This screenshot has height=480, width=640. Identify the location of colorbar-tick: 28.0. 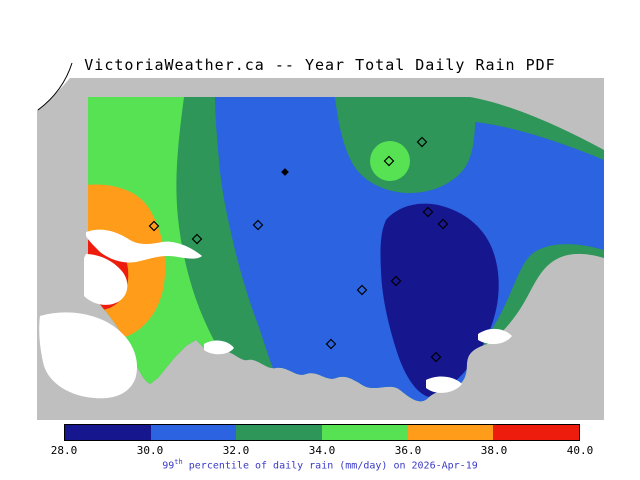
(64, 450).